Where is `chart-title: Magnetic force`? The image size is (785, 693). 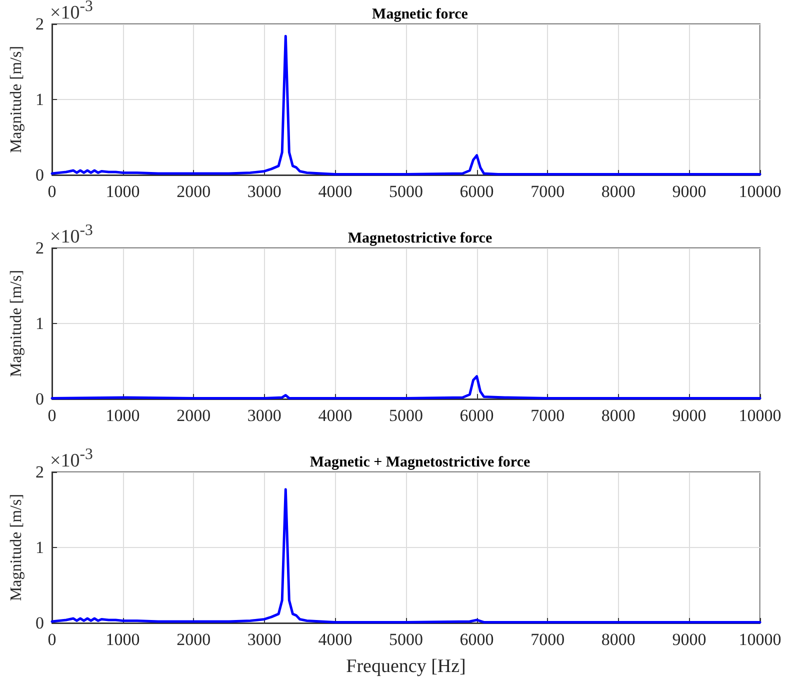 chart-title: Magnetic force is located at coordinates (420, 14).